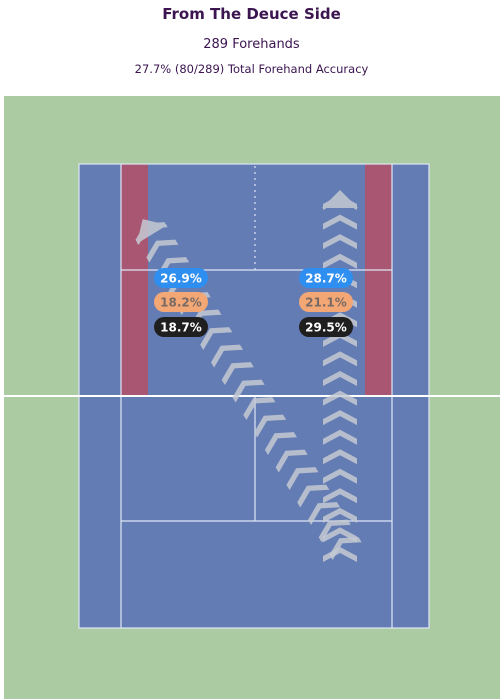 This screenshot has width=503, height=699. I want to click on accuracy-badge-right-1: 28.7%, so click(326, 278).